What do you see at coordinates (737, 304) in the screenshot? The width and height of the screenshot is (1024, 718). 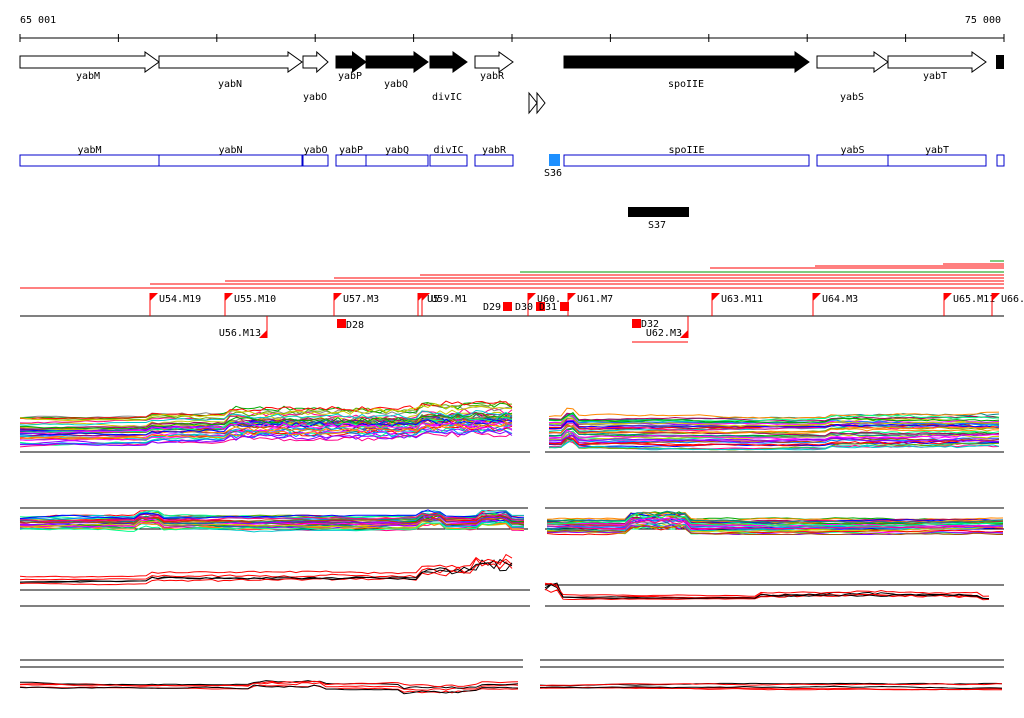 I see `upshift-marker: U63.M11` at bounding box center [737, 304].